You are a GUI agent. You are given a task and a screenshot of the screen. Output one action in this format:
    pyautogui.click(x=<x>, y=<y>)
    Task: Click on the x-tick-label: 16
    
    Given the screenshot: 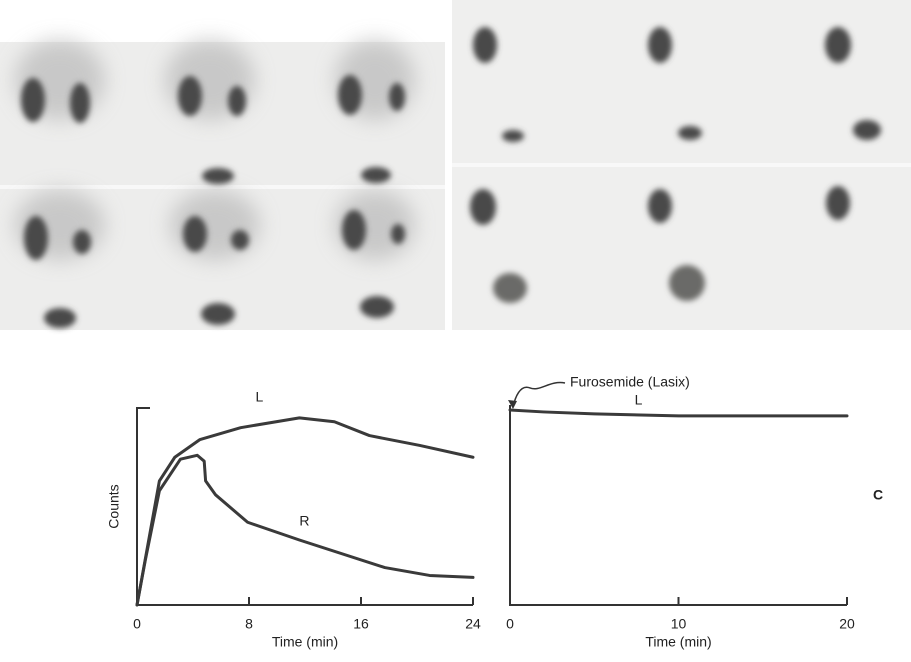 What is the action you would take?
    pyautogui.click(x=361, y=624)
    